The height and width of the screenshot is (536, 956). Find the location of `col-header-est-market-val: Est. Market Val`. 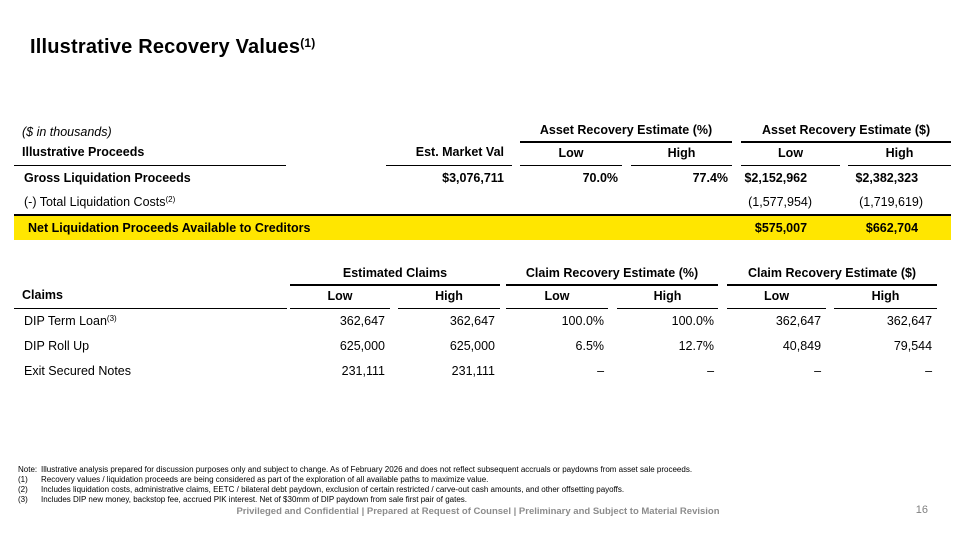

col-header-est-market-val: Est. Market Val is located at coordinates (449, 154).